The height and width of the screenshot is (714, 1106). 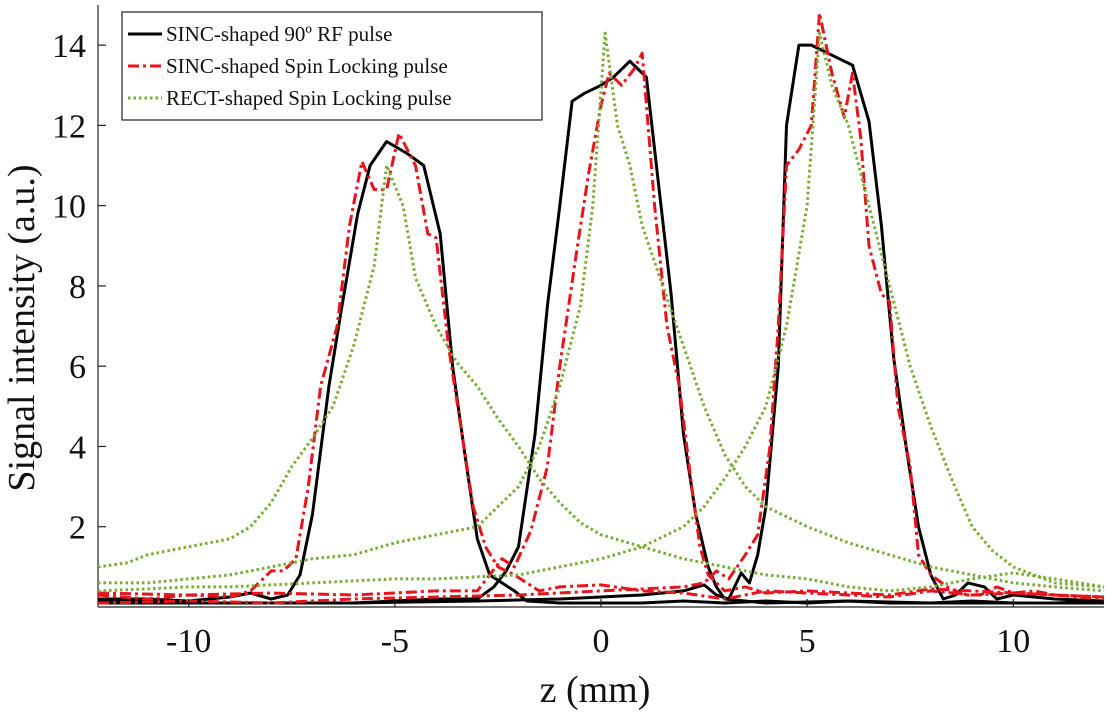 I want to click on y-tick-label: 14, so click(x=69, y=46).